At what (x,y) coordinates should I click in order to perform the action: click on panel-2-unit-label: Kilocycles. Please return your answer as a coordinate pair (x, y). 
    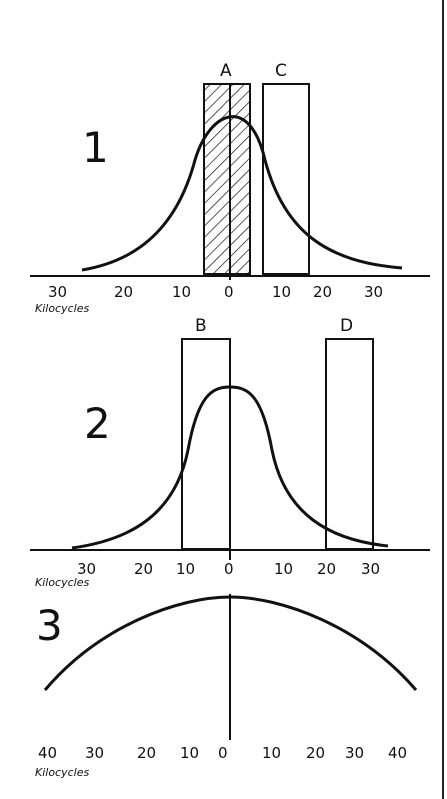
    Looking at the image, I should click on (62, 582).